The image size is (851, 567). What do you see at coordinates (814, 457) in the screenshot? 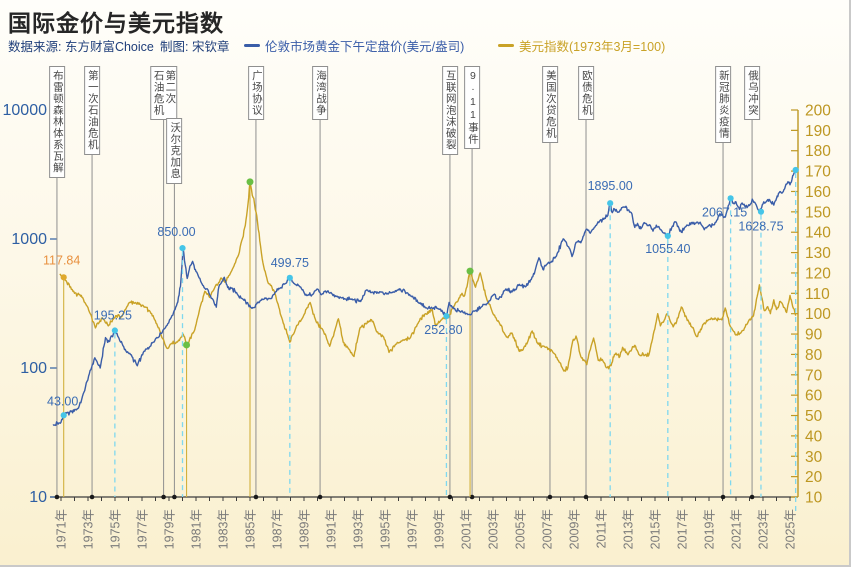
I see `right-axis-label: 30` at bounding box center [814, 457].